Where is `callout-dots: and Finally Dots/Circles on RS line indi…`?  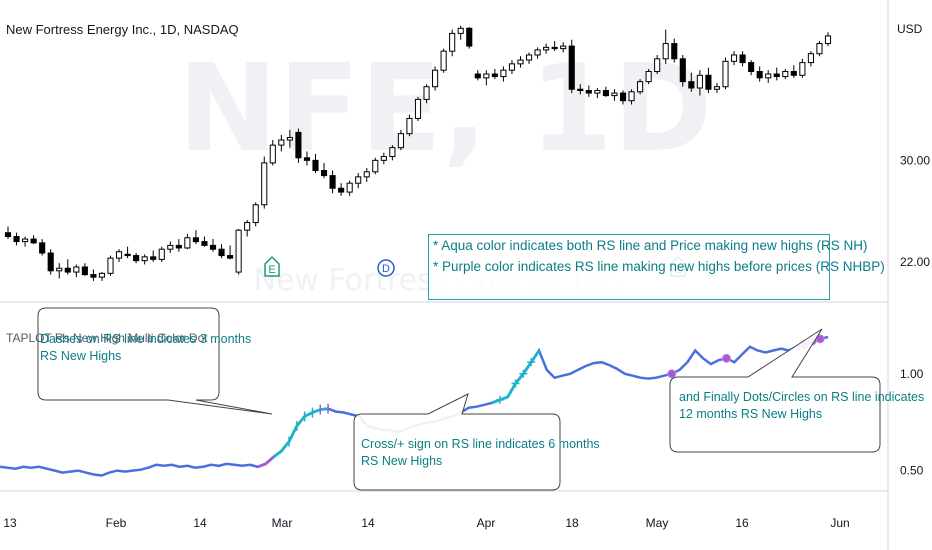
callout-dots: and Finally Dots/Circles on RS line indi… is located at coordinates (801, 406).